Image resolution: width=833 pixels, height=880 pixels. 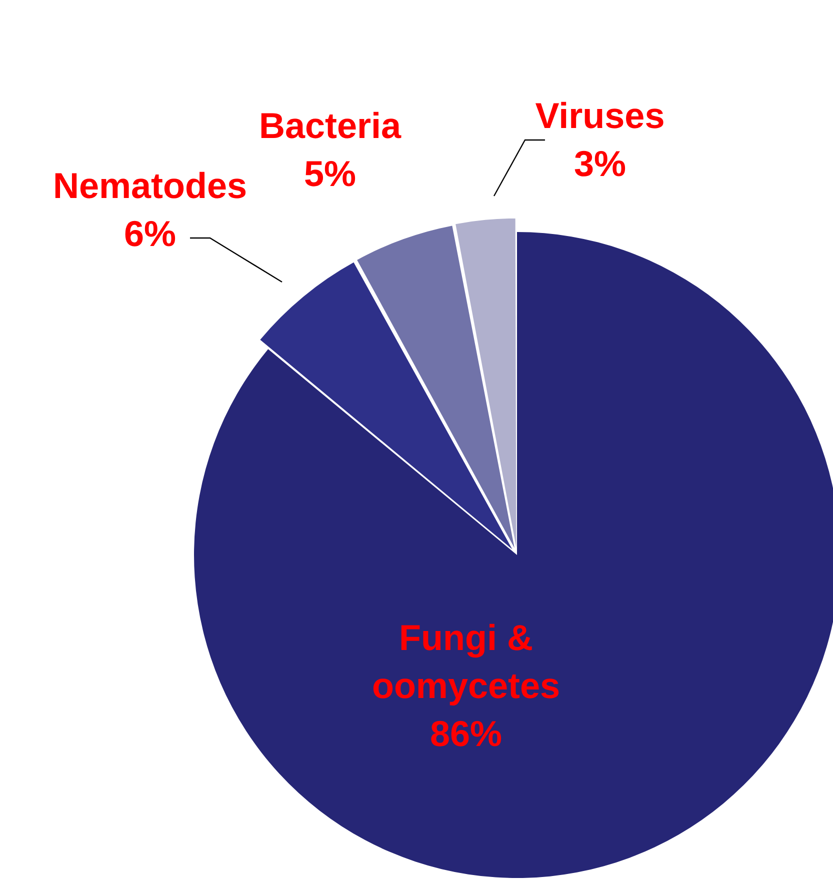 I want to click on slice-label: Nematodes, so click(x=150, y=185).